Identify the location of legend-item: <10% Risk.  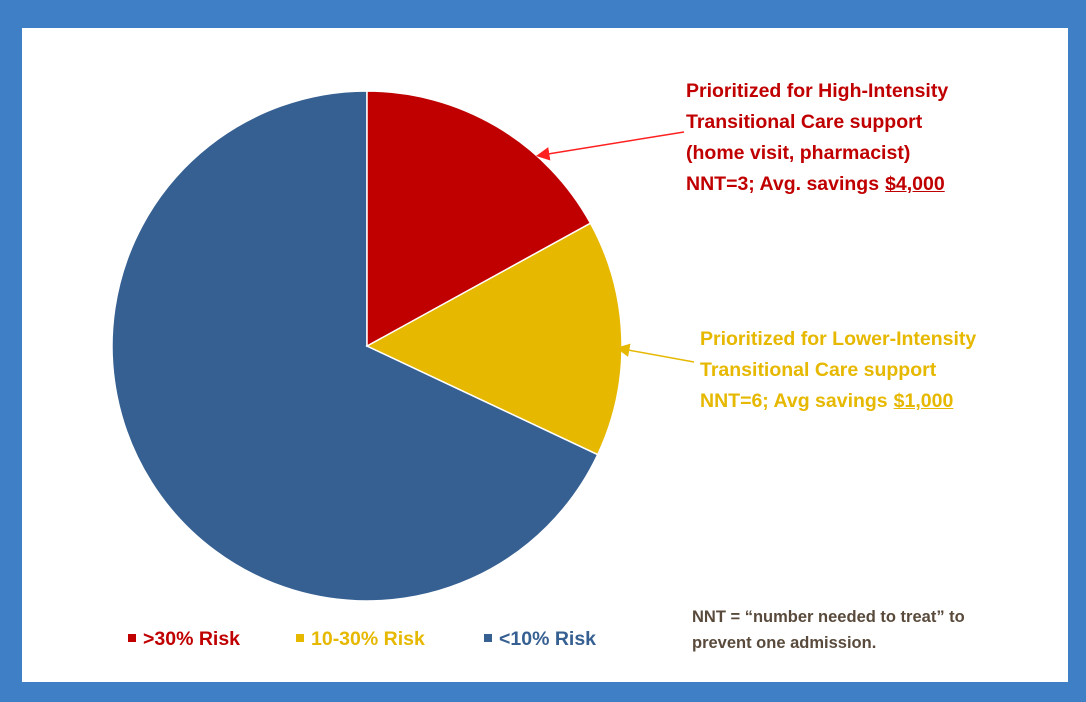
(540, 639).